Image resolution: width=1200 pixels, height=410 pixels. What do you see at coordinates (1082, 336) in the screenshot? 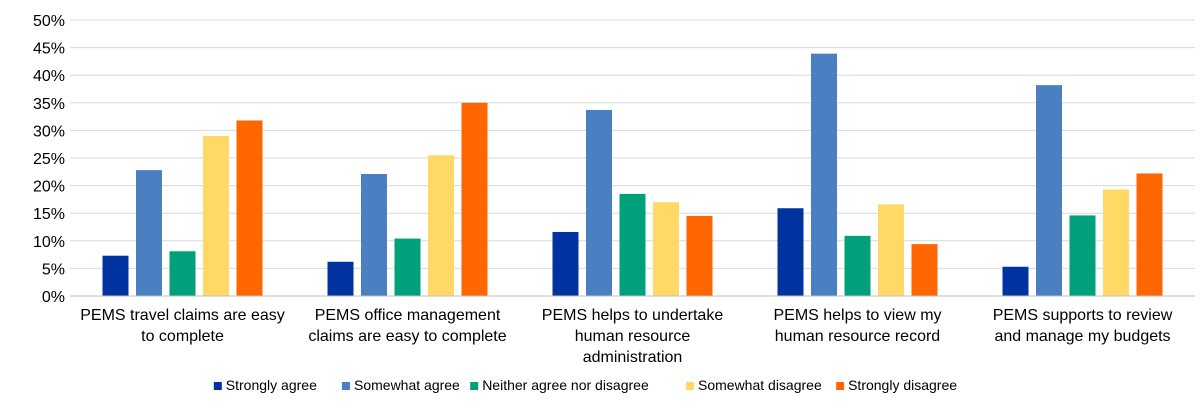
I see `category-label: and manage my budgets` at bounding box center [1082, 336].